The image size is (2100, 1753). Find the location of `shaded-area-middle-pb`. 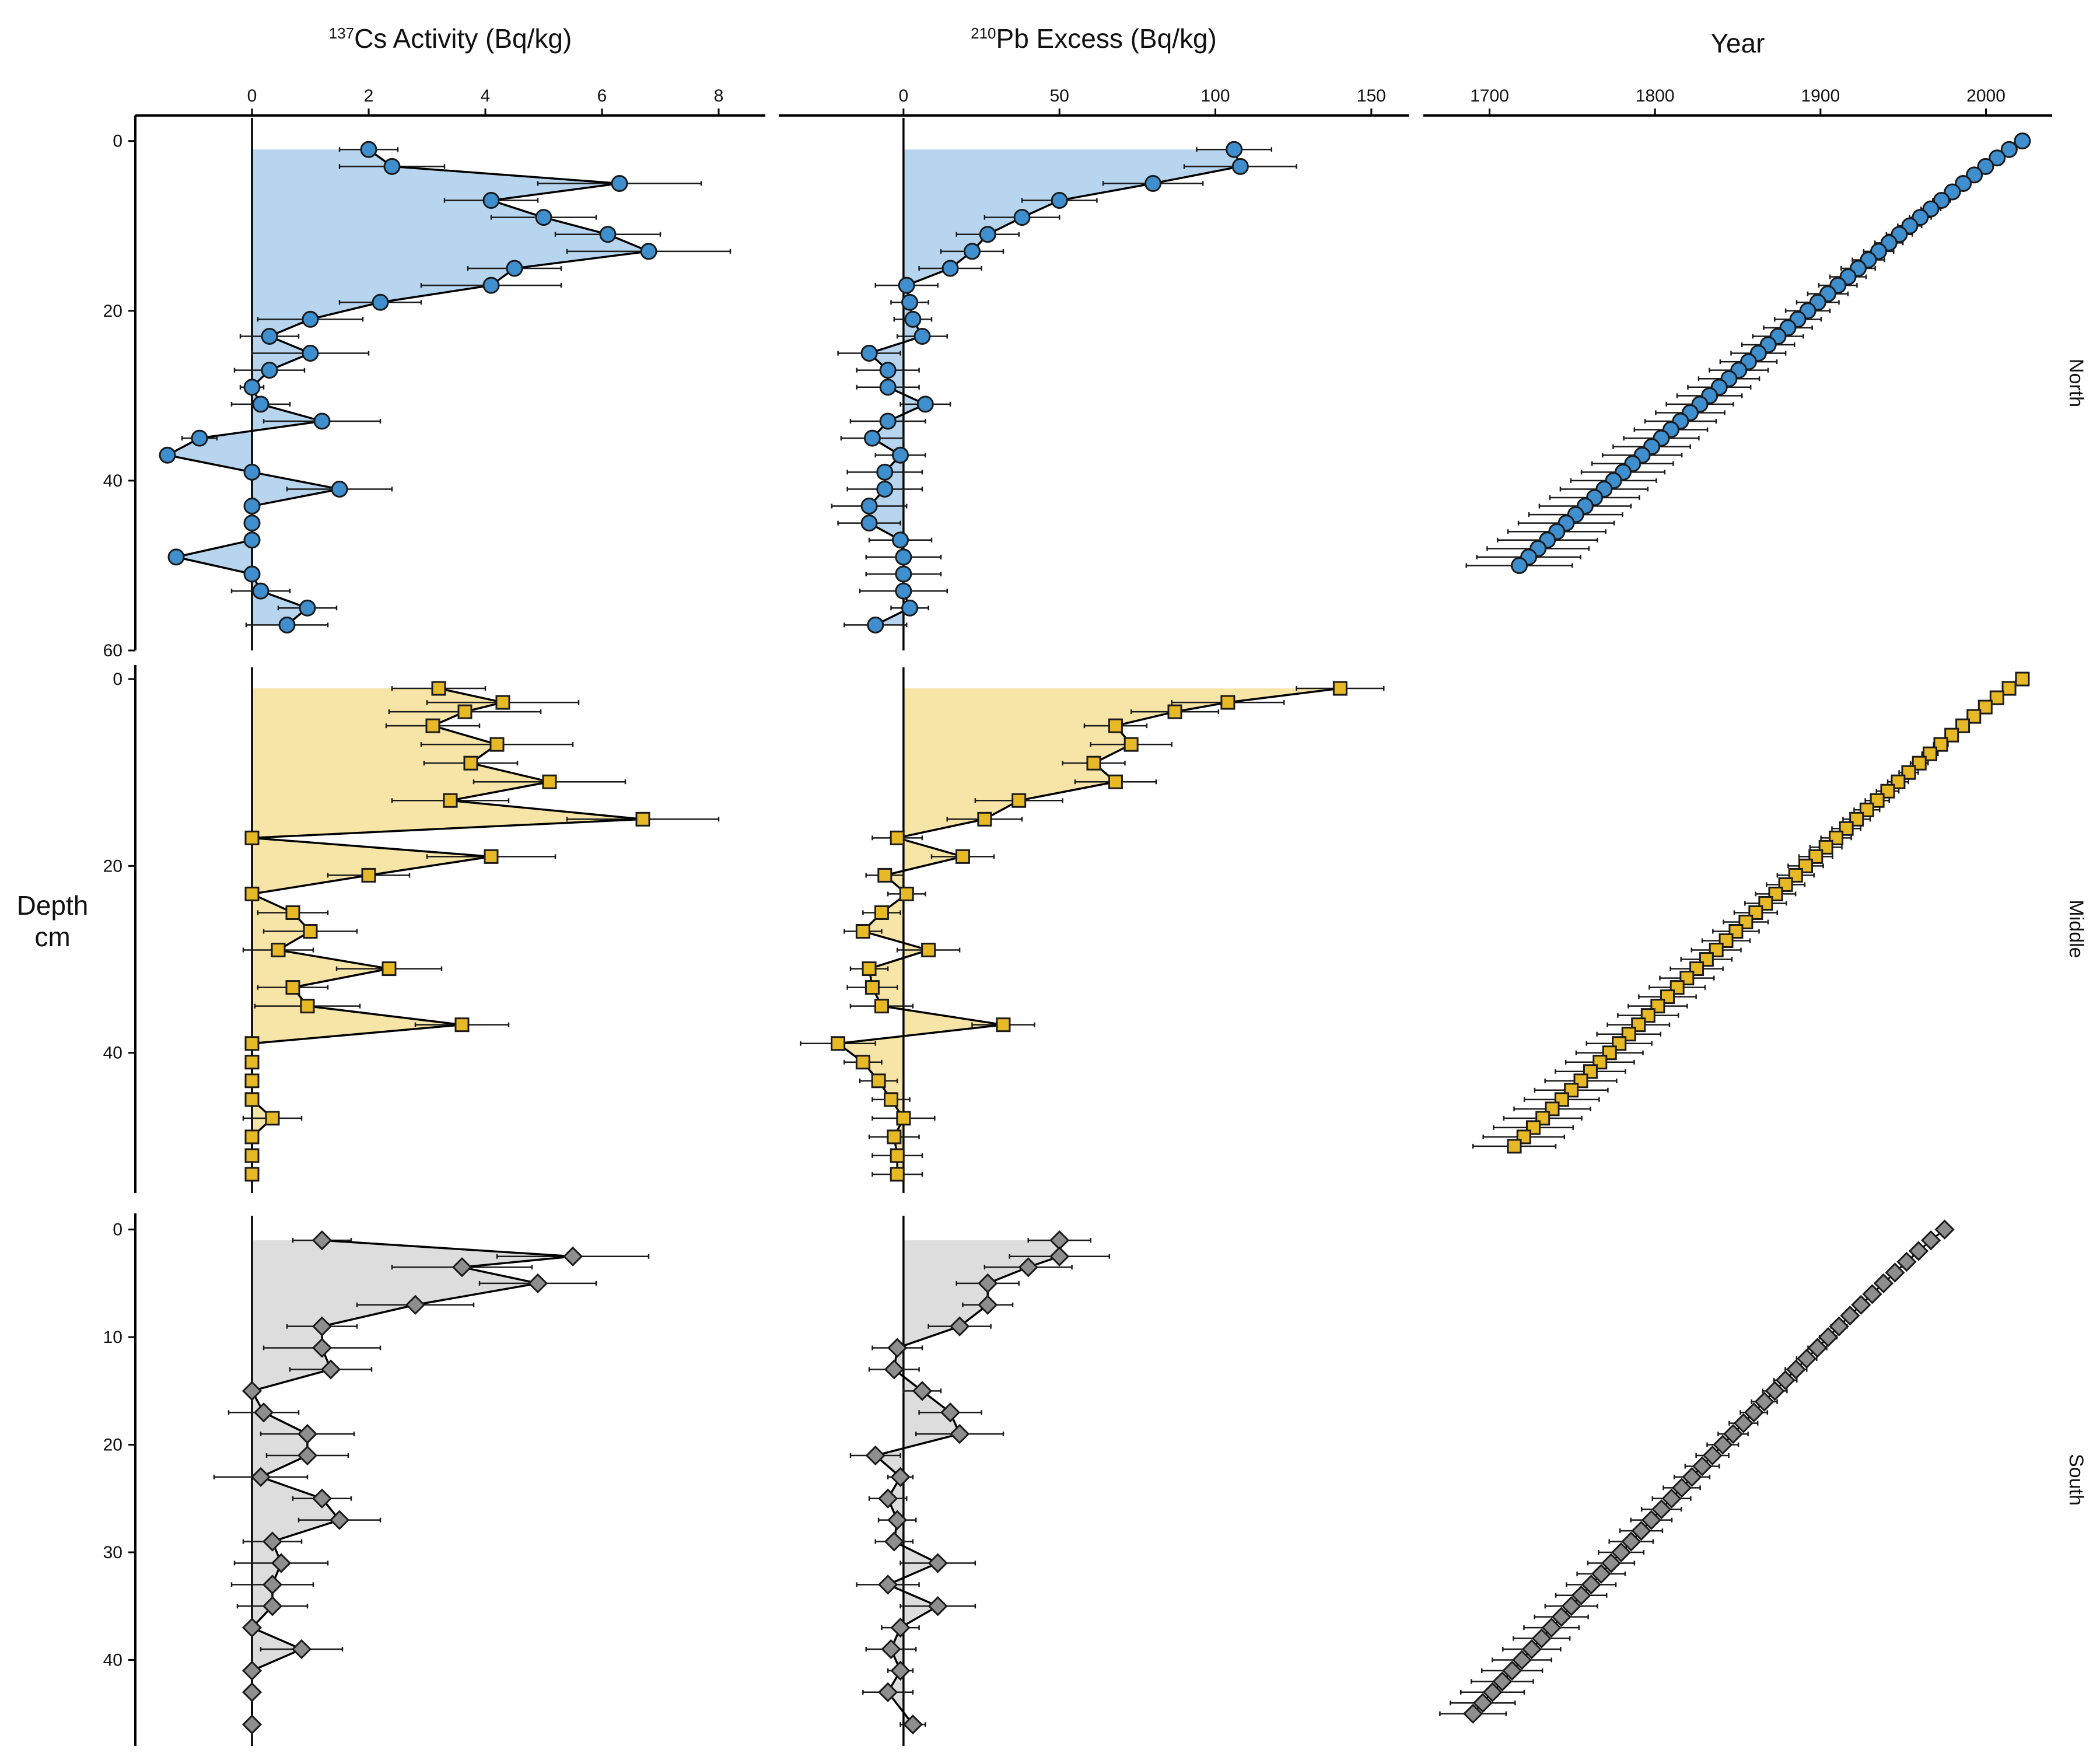

shaded-area-middle-pb is located at coordinates (1089, 931).